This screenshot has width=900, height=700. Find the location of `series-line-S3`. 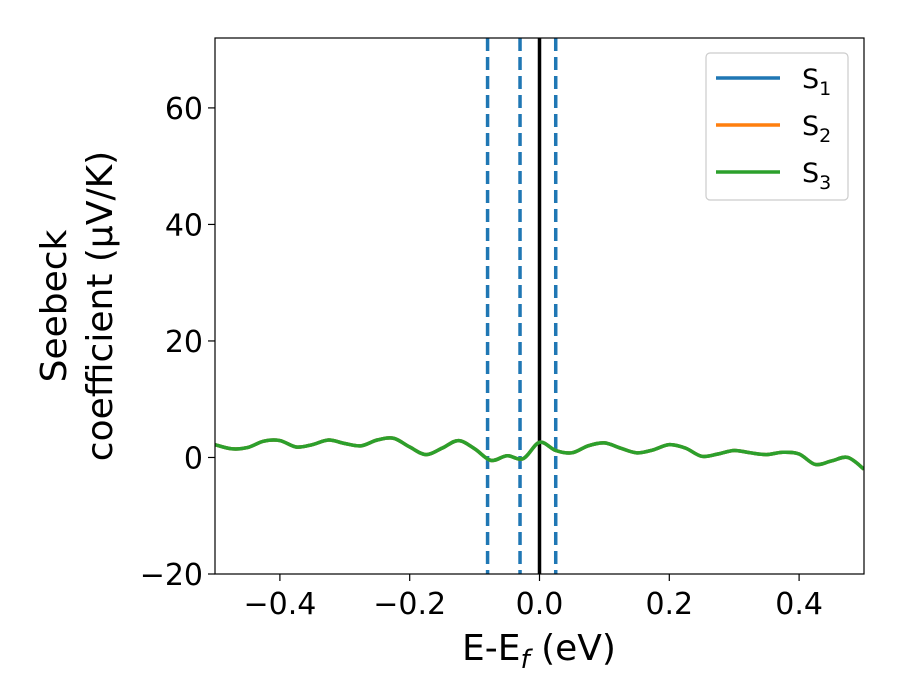

series-line-S3 is located at coordinates (539, 453).